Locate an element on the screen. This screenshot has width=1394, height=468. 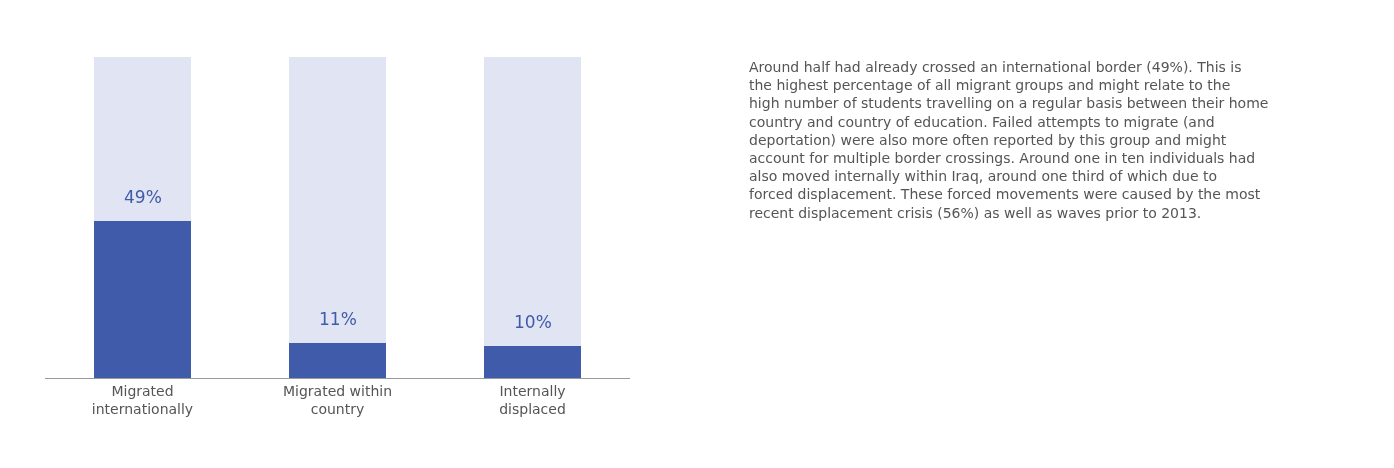
text: Around half had already crossed an international border (49%). This is the highest percentage of all migrant groups and might relate to the high number of students travelling on a regular basis between their home country and country of education. Failed attempts to migrate (and deportation) were also more often reported by this group and might account for multiple border crossings. Around one in ten individuals had also moved internally within Iraq, around one third of which due to forced displacement. These forced movements were caused by the most recent displacement crisis (56%) as well as waves prior to 2013. is located at coordinates (1009, 140).